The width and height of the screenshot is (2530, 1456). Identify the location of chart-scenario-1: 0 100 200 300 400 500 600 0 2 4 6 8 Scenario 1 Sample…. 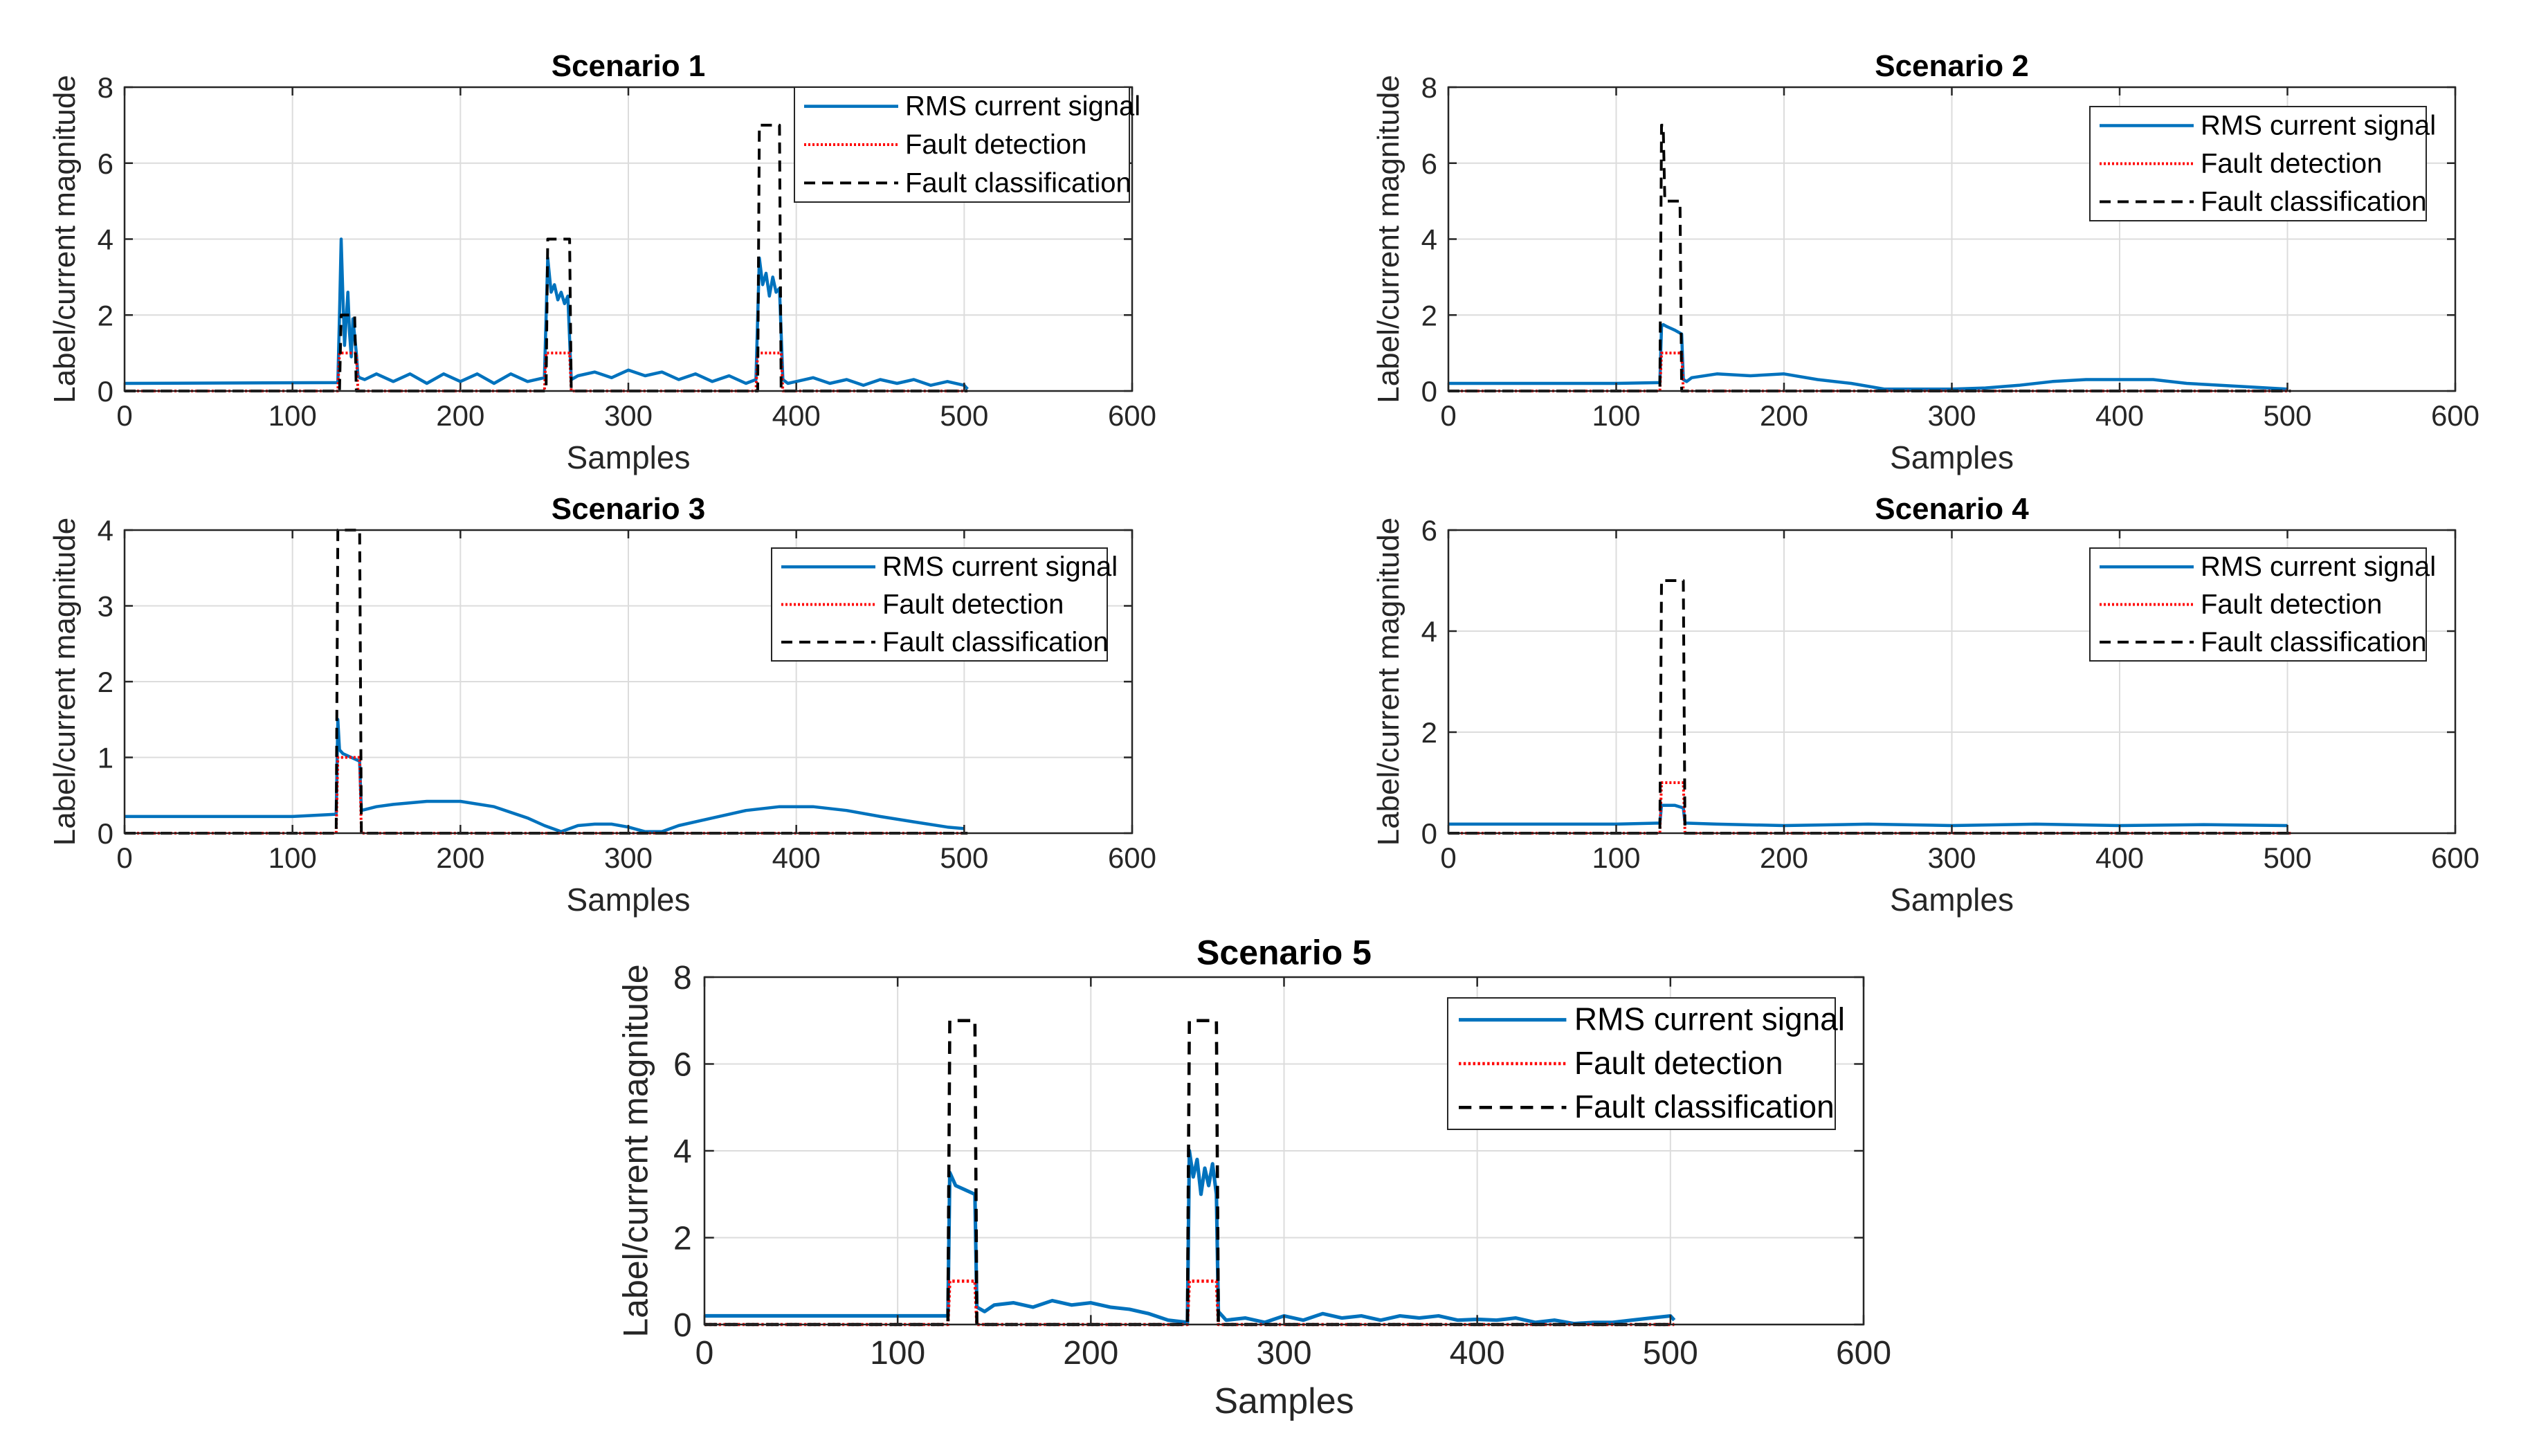
(602, 262).